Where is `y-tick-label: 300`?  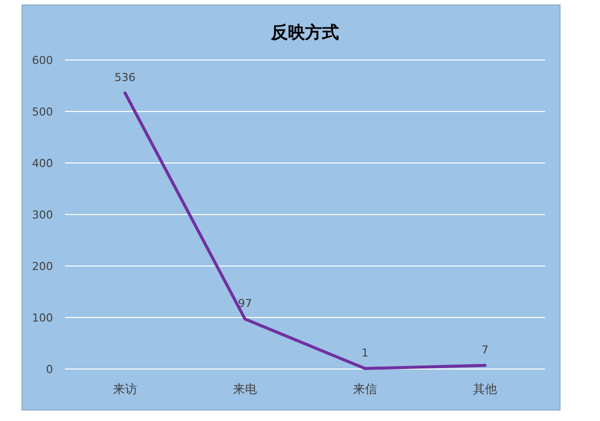 y-tick-label: 300 is located at coordinates (42, 215).